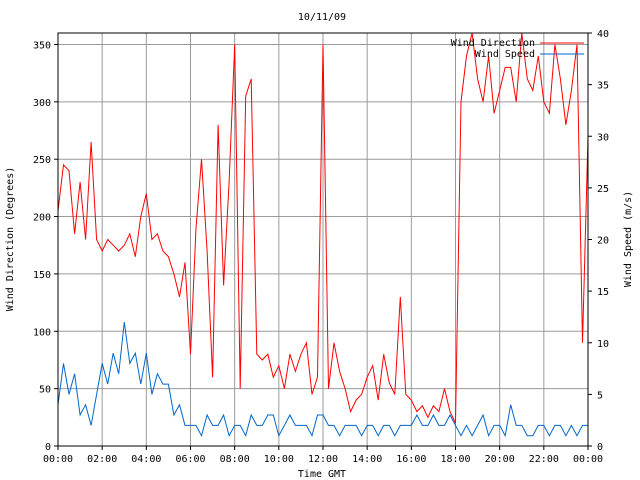 The width and height of the screenshot is (640, 480). What do you see at coordinates (279, 459) in the screenshot?
I see `x-tick-label: 10:00` at bounding box center [279, 459].